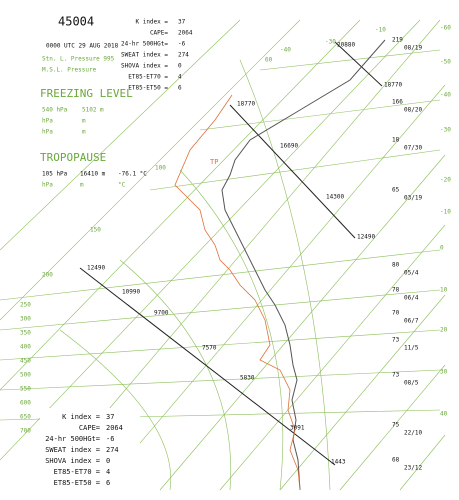 The image size is (459, 500). I want to click on height-label: 18770, so click(393, 85).